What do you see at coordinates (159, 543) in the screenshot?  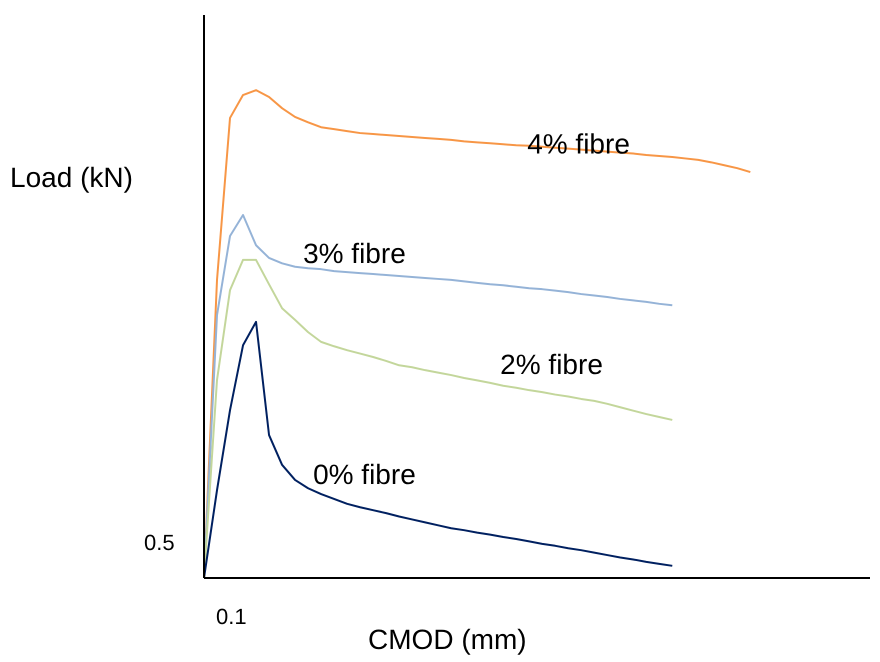 I see `text: 0.5` at bounding box center [159, 543].